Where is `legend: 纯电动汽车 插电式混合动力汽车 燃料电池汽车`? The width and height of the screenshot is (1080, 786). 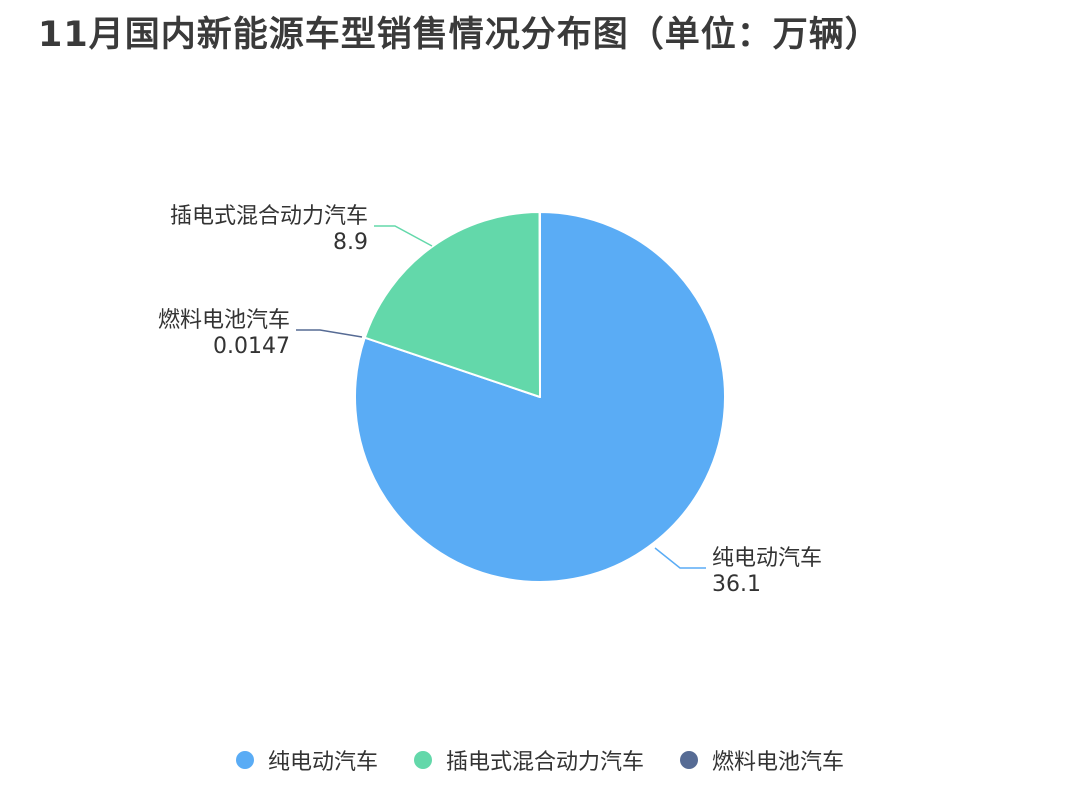 legend: 纯电动汽车 插电式混合动力汽车 燃料电池汽车 is located at coordinates (540, 760).